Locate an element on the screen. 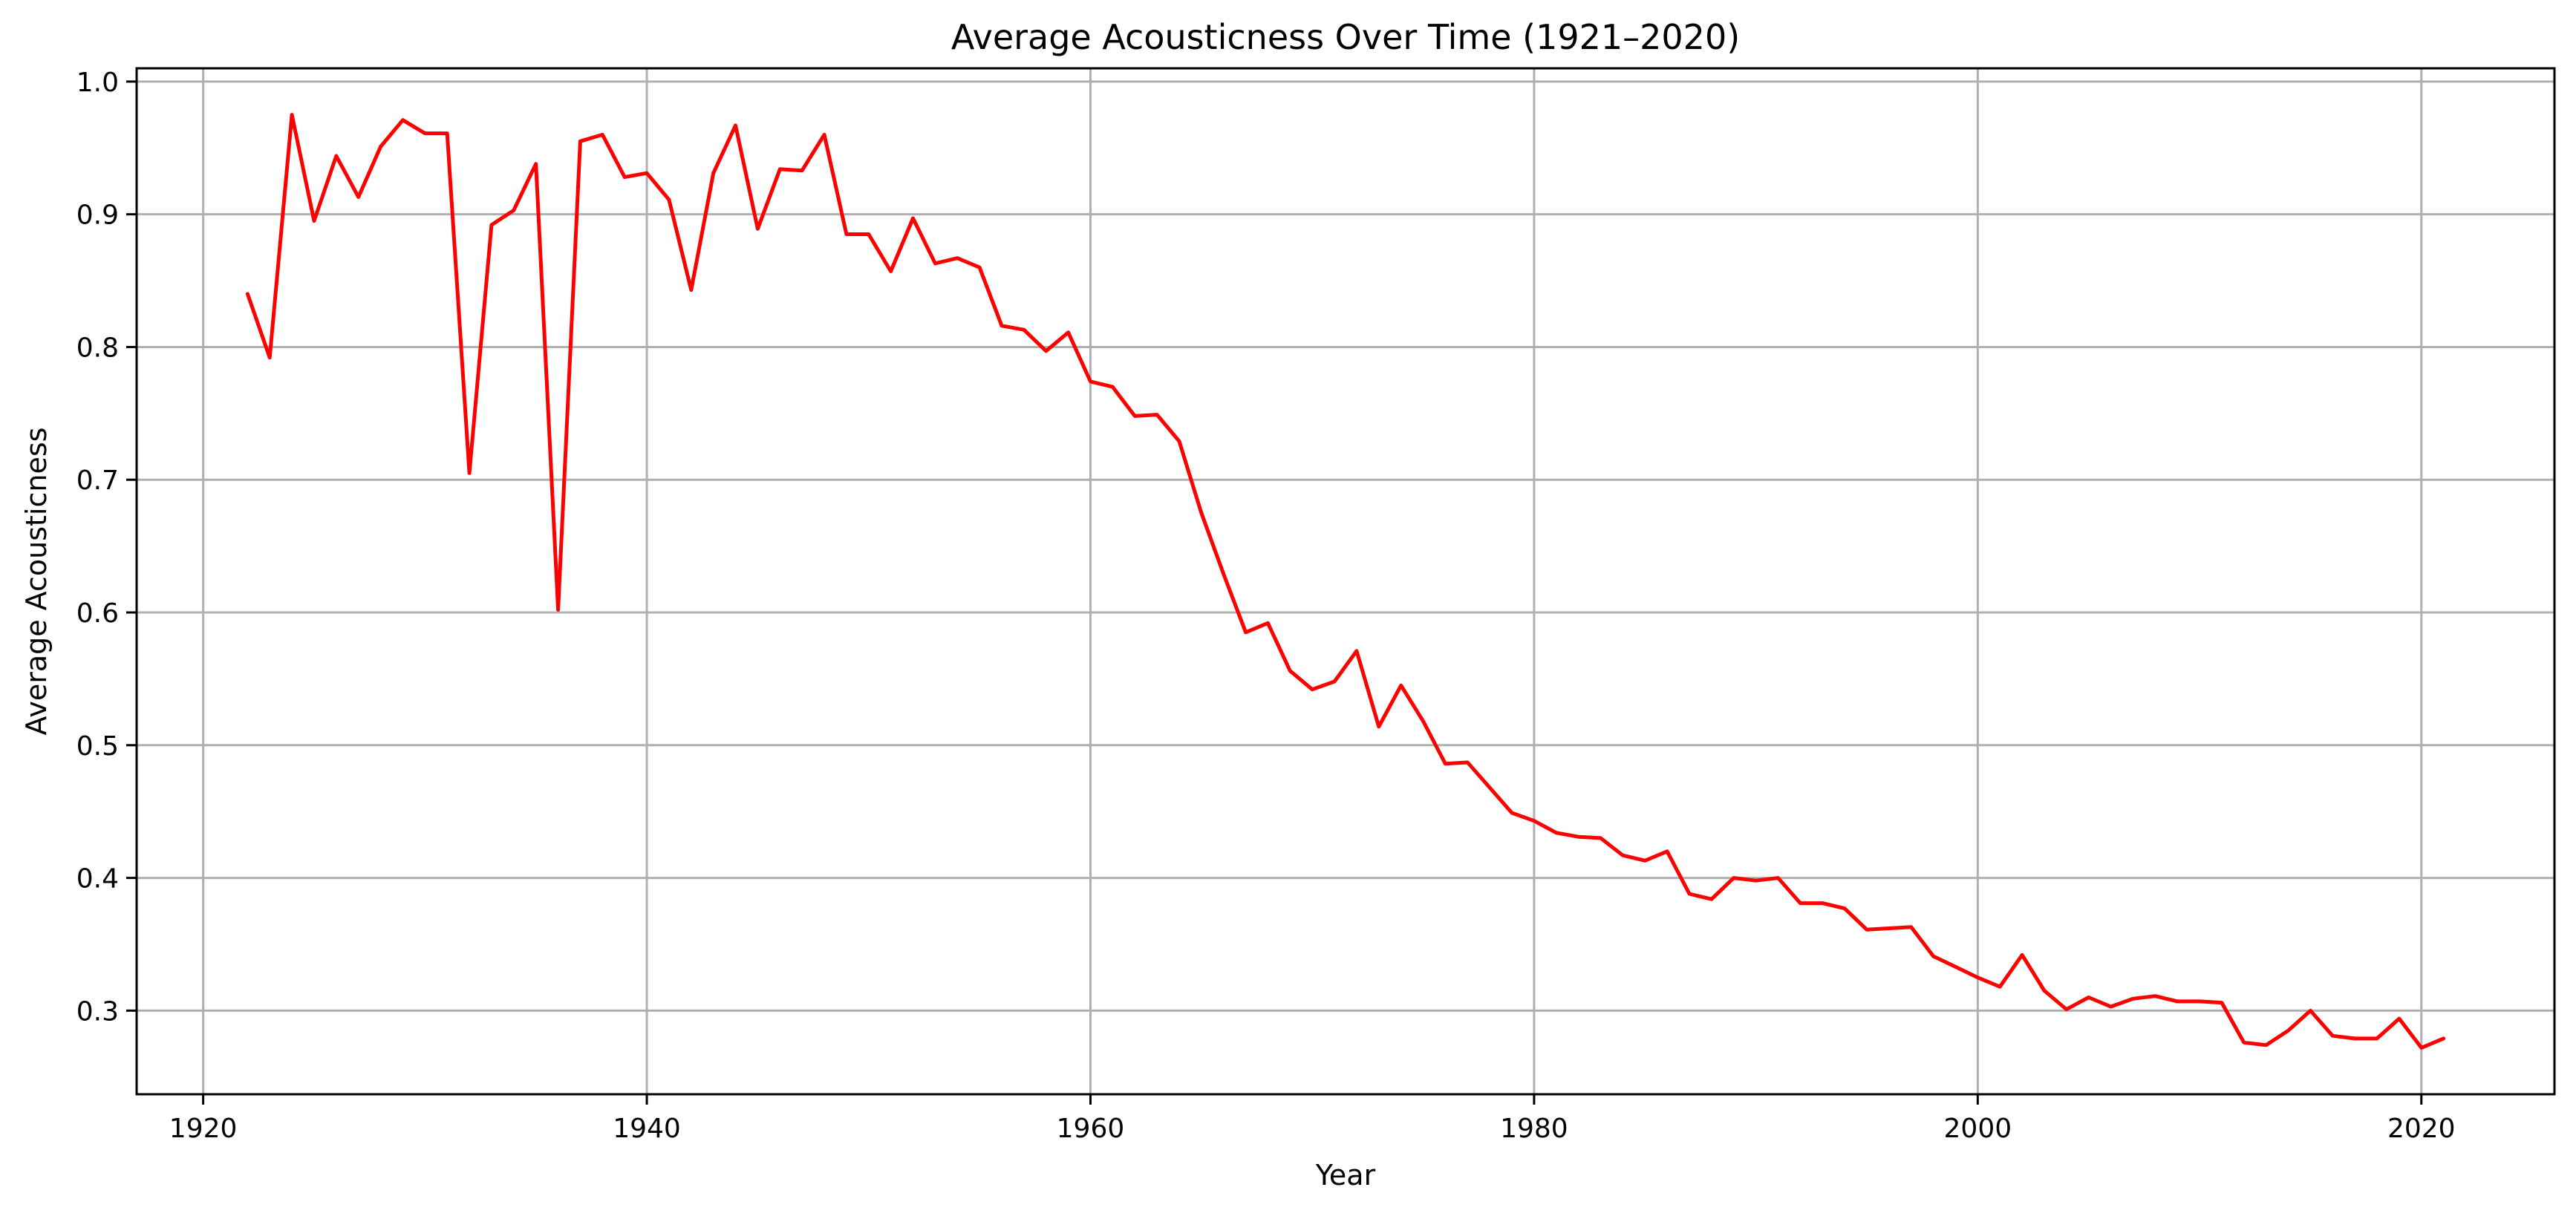 This screenshot has height=1216, width=2576. y-tick-label: 1.0 is located at coordinates (97, 83).